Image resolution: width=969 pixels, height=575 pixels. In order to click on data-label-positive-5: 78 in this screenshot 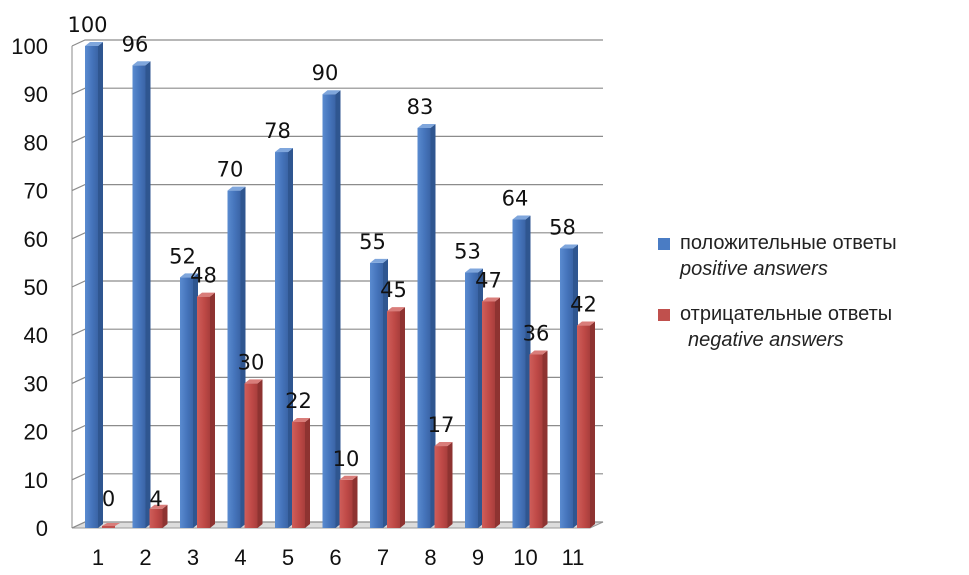, I will do `click(277, 131)`.